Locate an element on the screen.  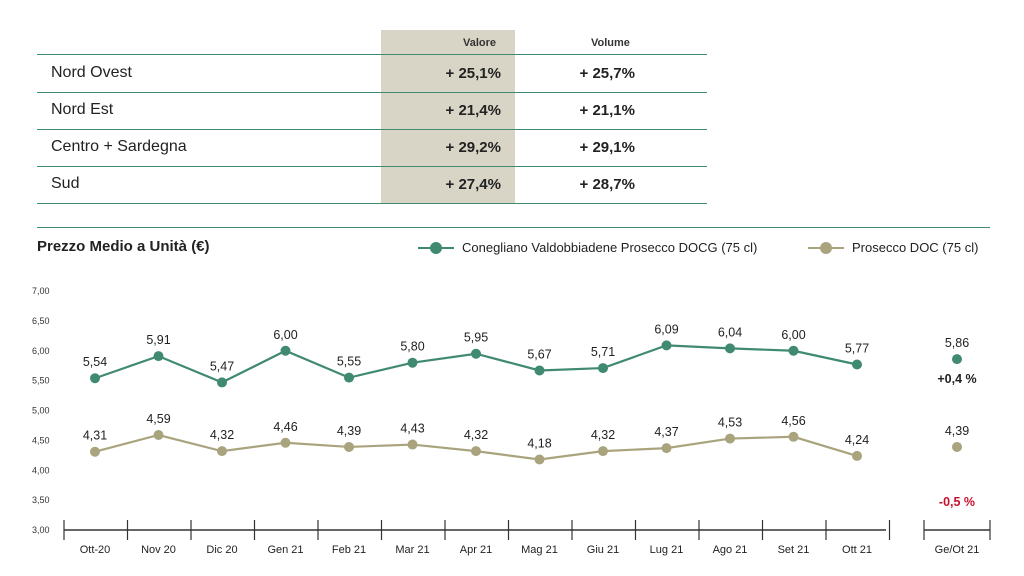
header-valore: Valore is located at coordinates (480, 43).